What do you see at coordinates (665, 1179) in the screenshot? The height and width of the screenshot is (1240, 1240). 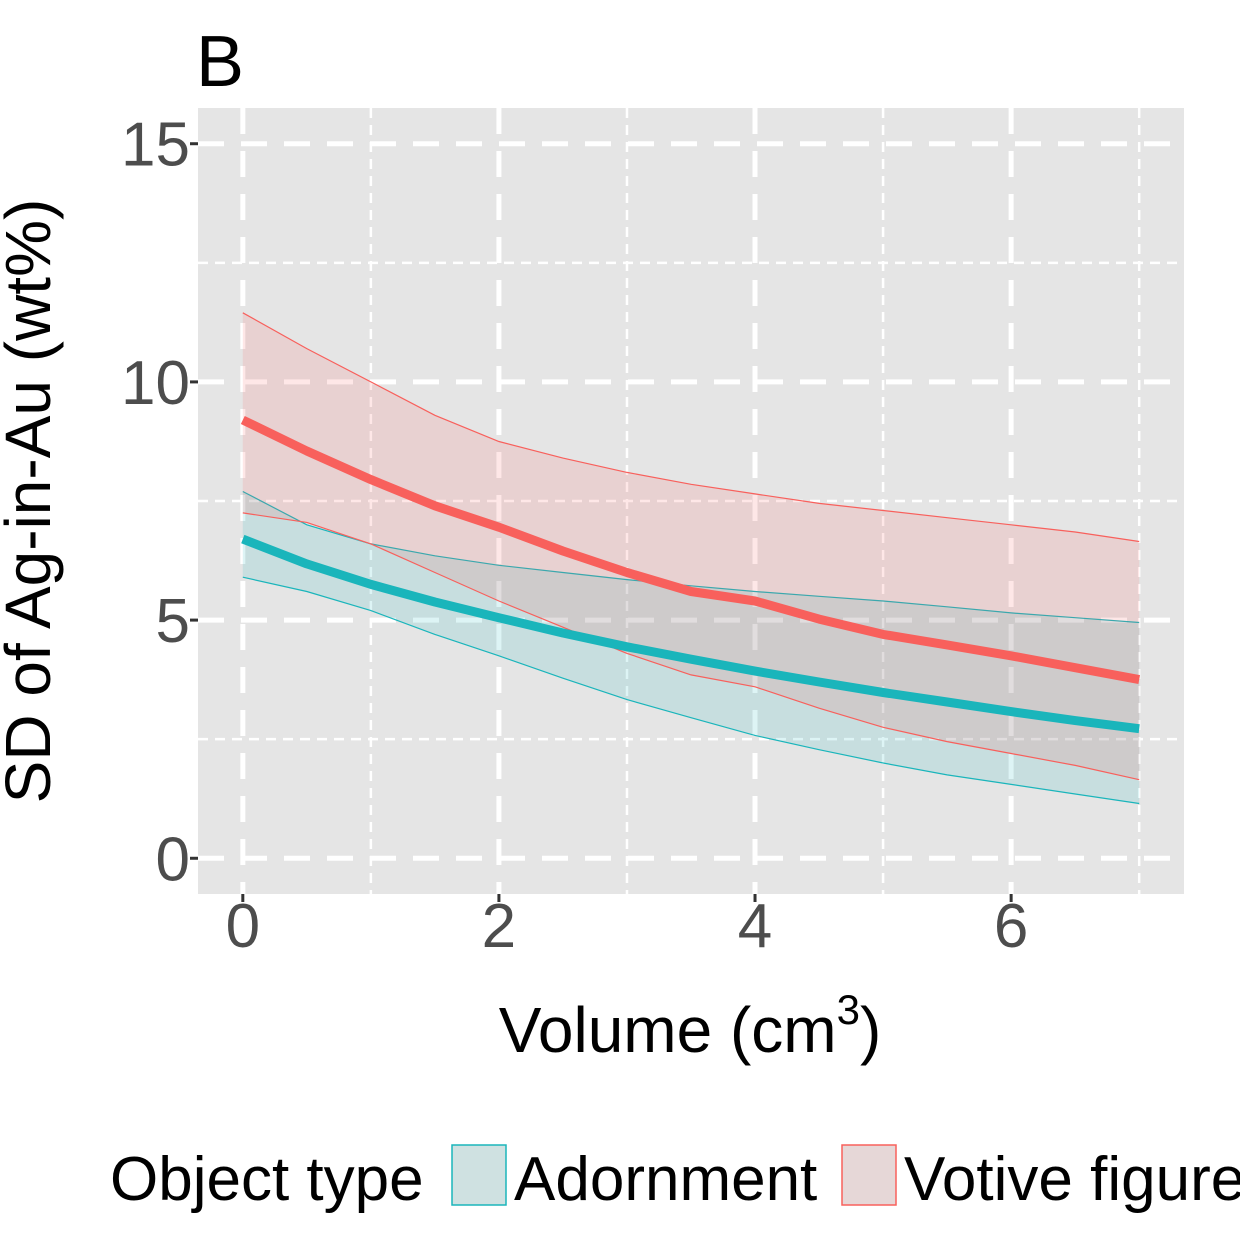 I see `legend-label-adornment: Adornment` at bounding box center [665, 1179].